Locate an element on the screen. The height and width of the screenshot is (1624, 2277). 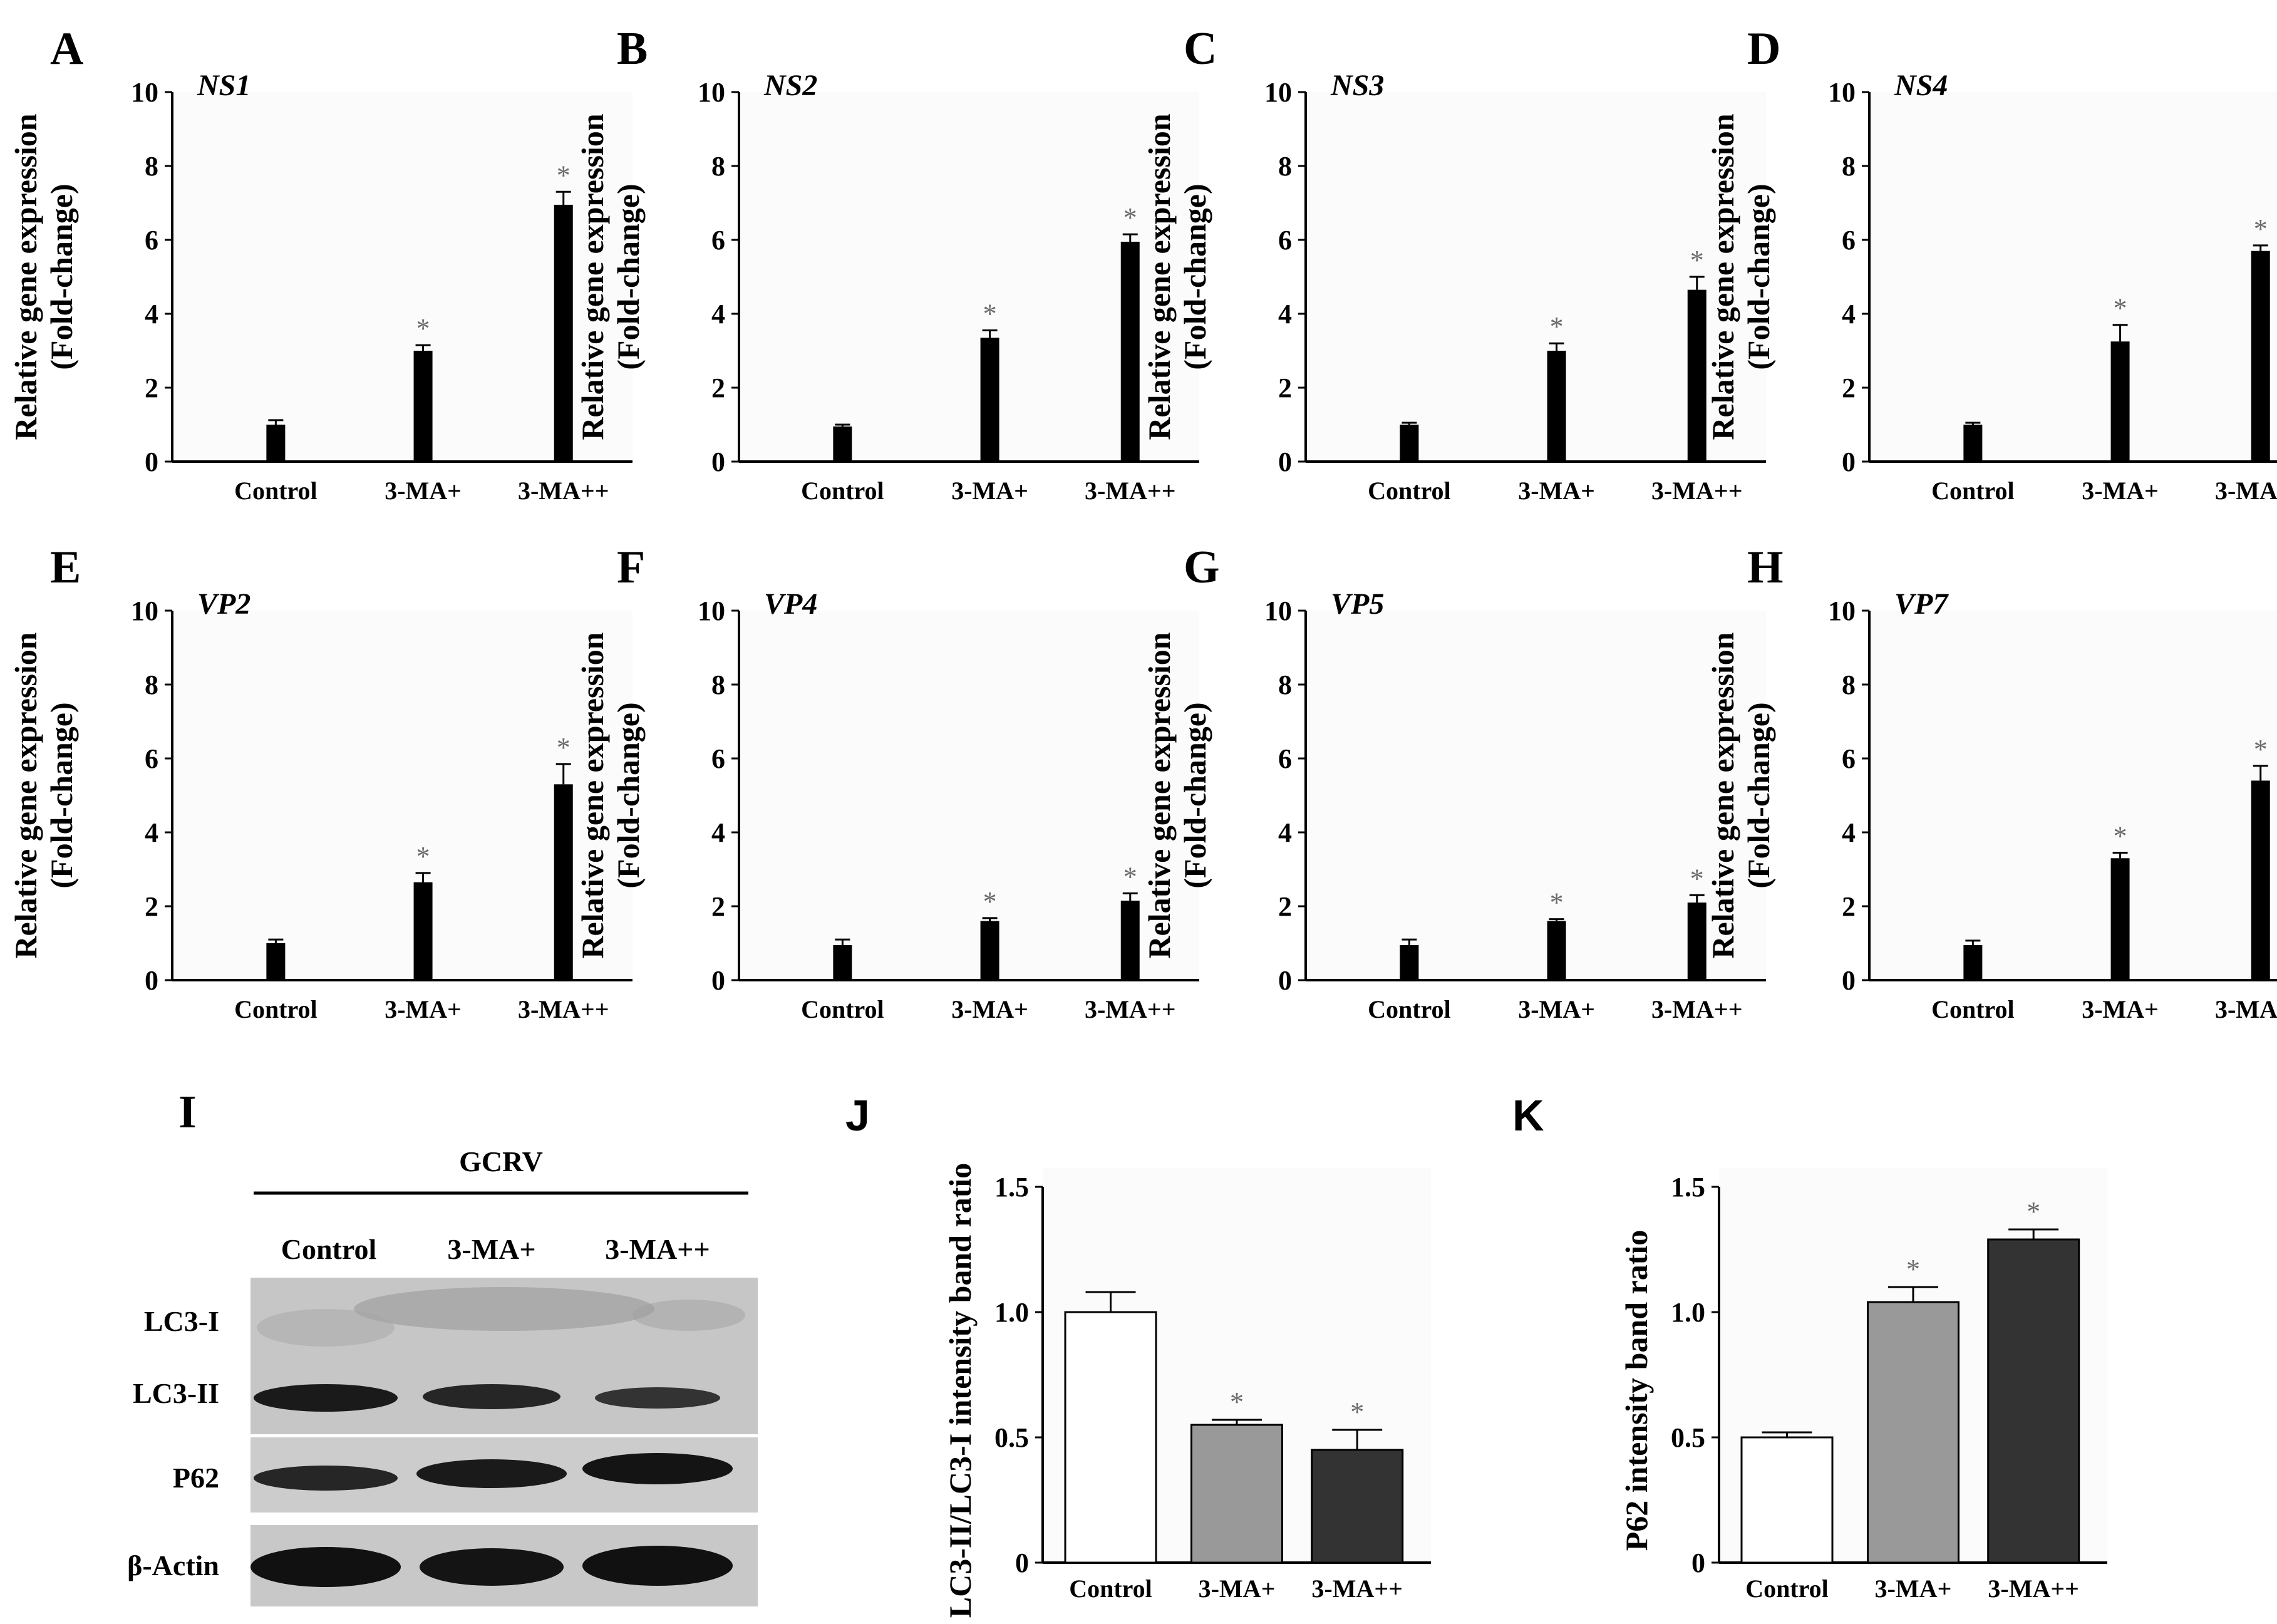
chart-title: NS4 is located at coordinates (1921, 85).